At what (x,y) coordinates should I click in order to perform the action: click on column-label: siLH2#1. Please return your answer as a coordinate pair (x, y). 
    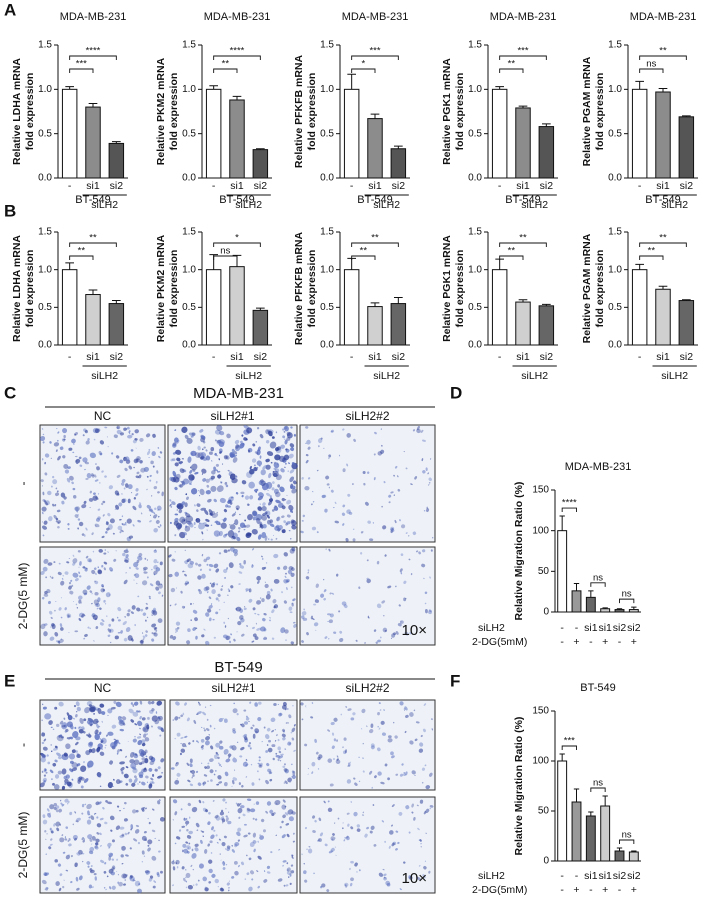
    Looking at the image, I should click on (232, 416).